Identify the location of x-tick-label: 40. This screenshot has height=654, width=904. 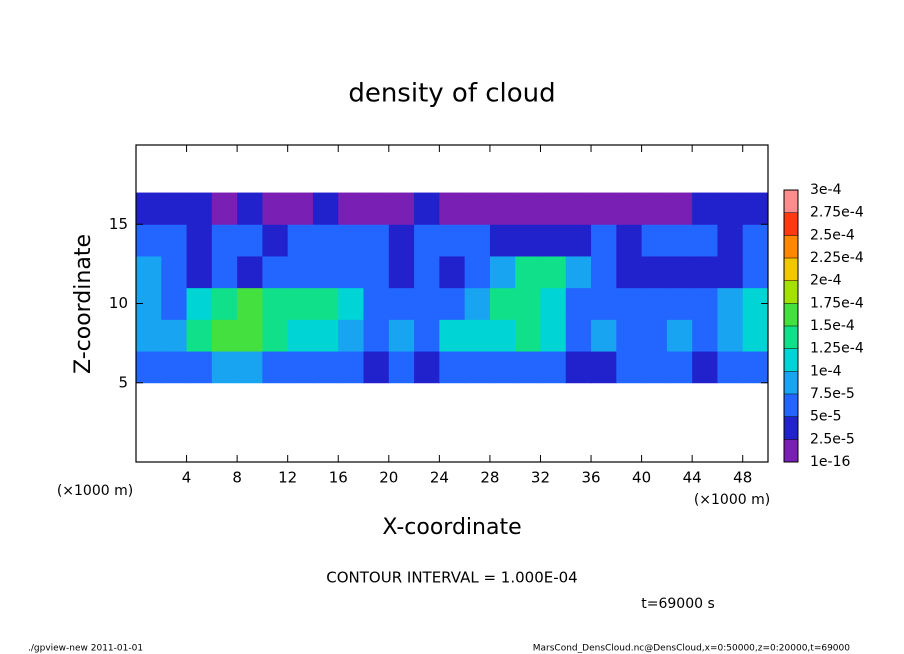
(641, 478).